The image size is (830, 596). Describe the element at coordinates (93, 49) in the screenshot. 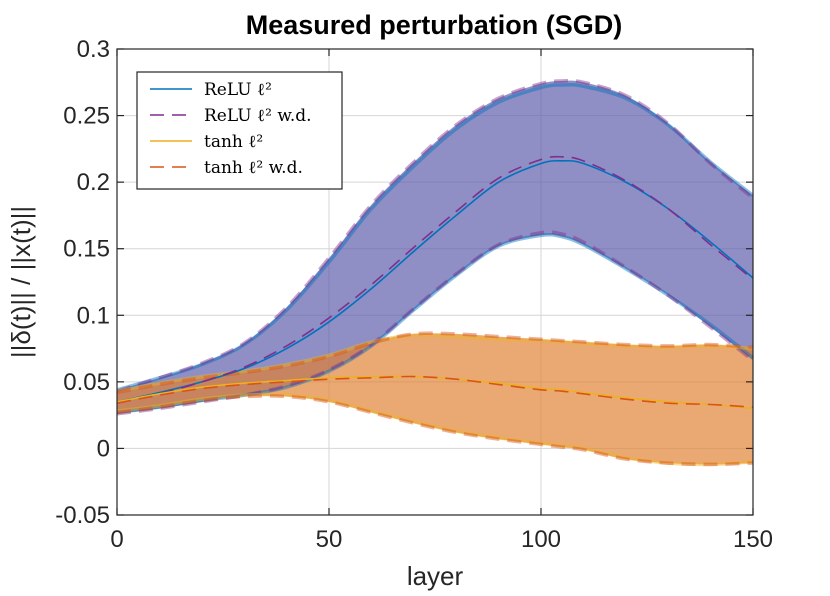

I see `y-tick-label: 0.3` at that location.